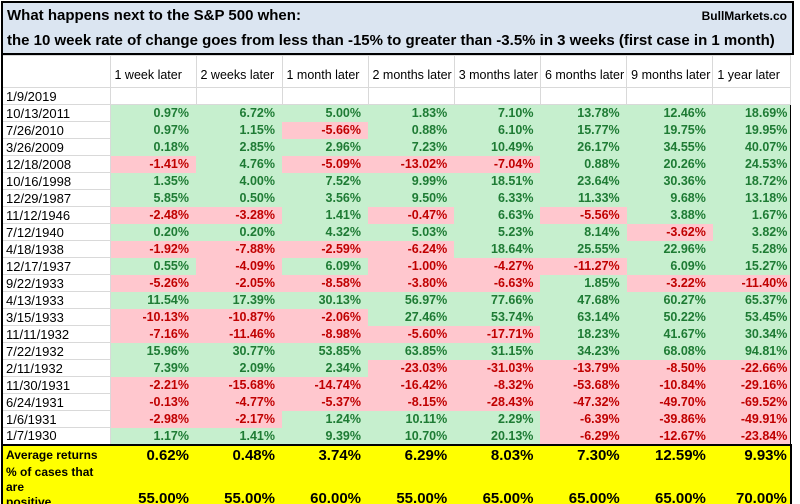  I want to click on date-cell: 12/17/1937, so click(56, 266).